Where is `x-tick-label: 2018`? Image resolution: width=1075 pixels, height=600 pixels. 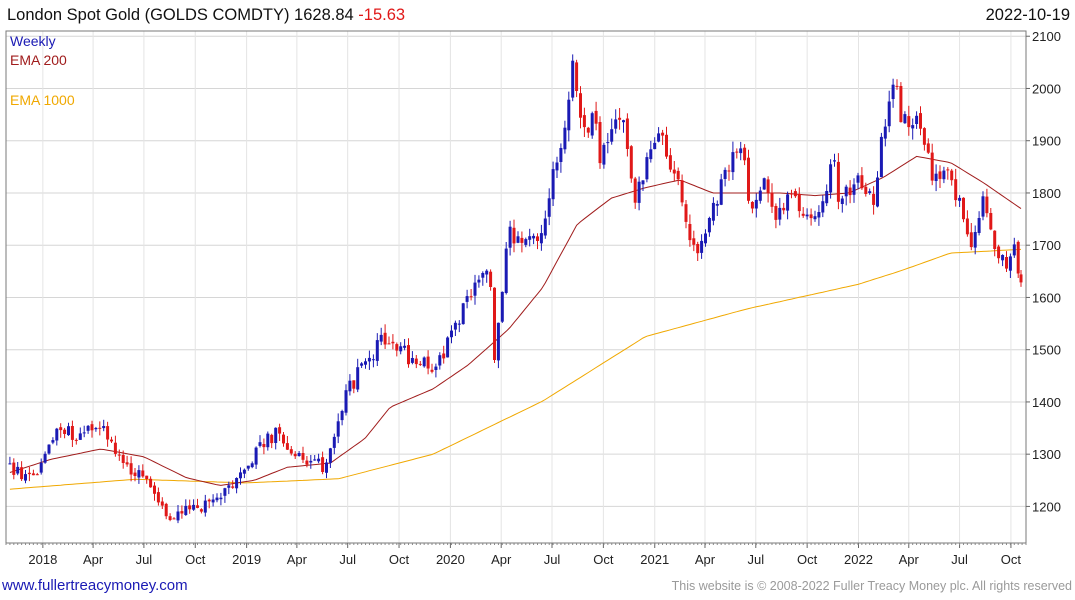 x-tick-label: 2018 is located at coordinates (42, 559).